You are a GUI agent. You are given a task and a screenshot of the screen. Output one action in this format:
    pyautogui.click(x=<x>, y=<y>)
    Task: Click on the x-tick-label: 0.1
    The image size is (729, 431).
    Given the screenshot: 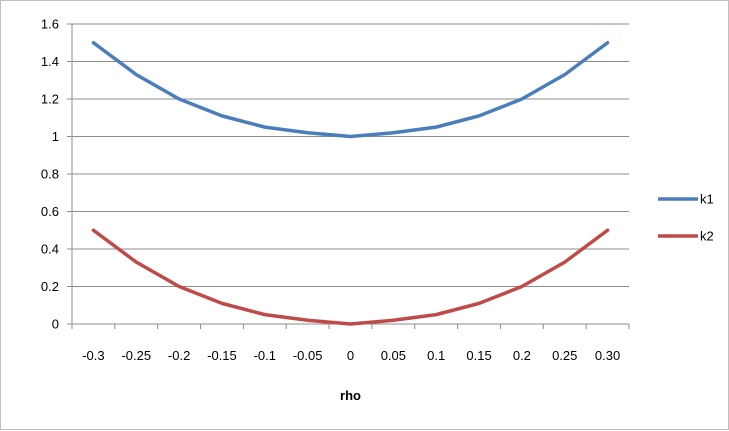 What is the action you would take?
    pyautogui.click(x=436, y=355)
    